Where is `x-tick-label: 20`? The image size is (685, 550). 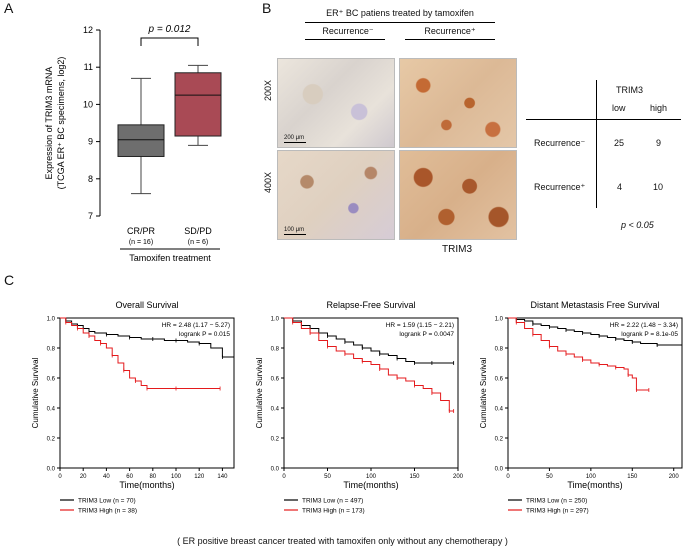
x-tick-label: 20 is located at coordinates (83, 477).